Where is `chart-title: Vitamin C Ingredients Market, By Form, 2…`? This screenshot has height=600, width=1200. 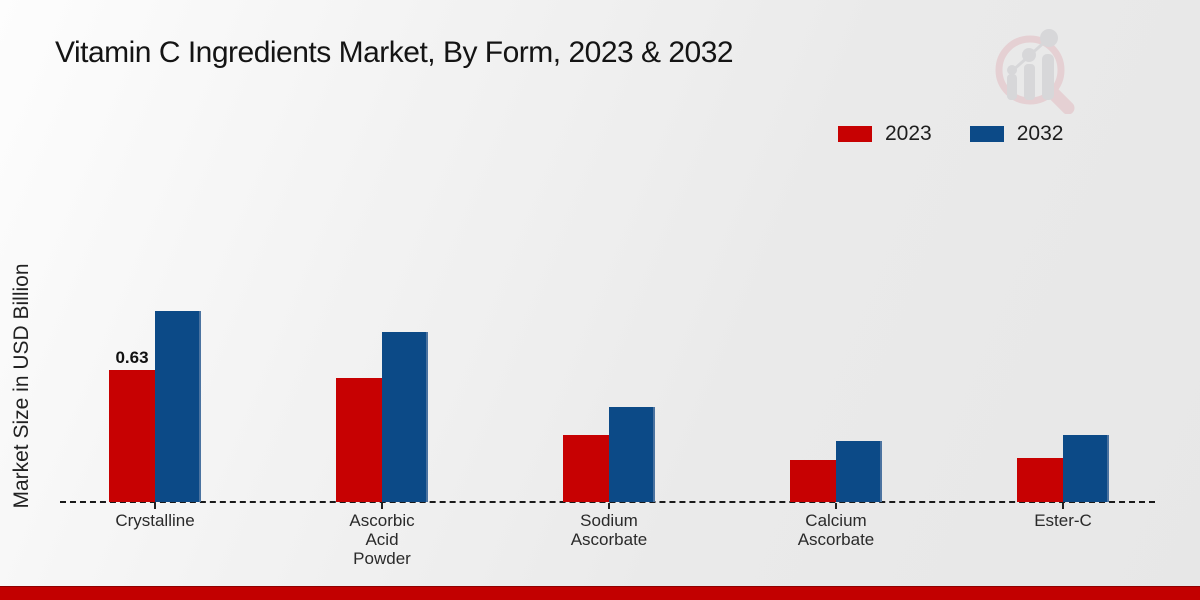
chart-title: Vitamin C Ingredients Market, By Form, 2… is located at coordinates (394, 52).